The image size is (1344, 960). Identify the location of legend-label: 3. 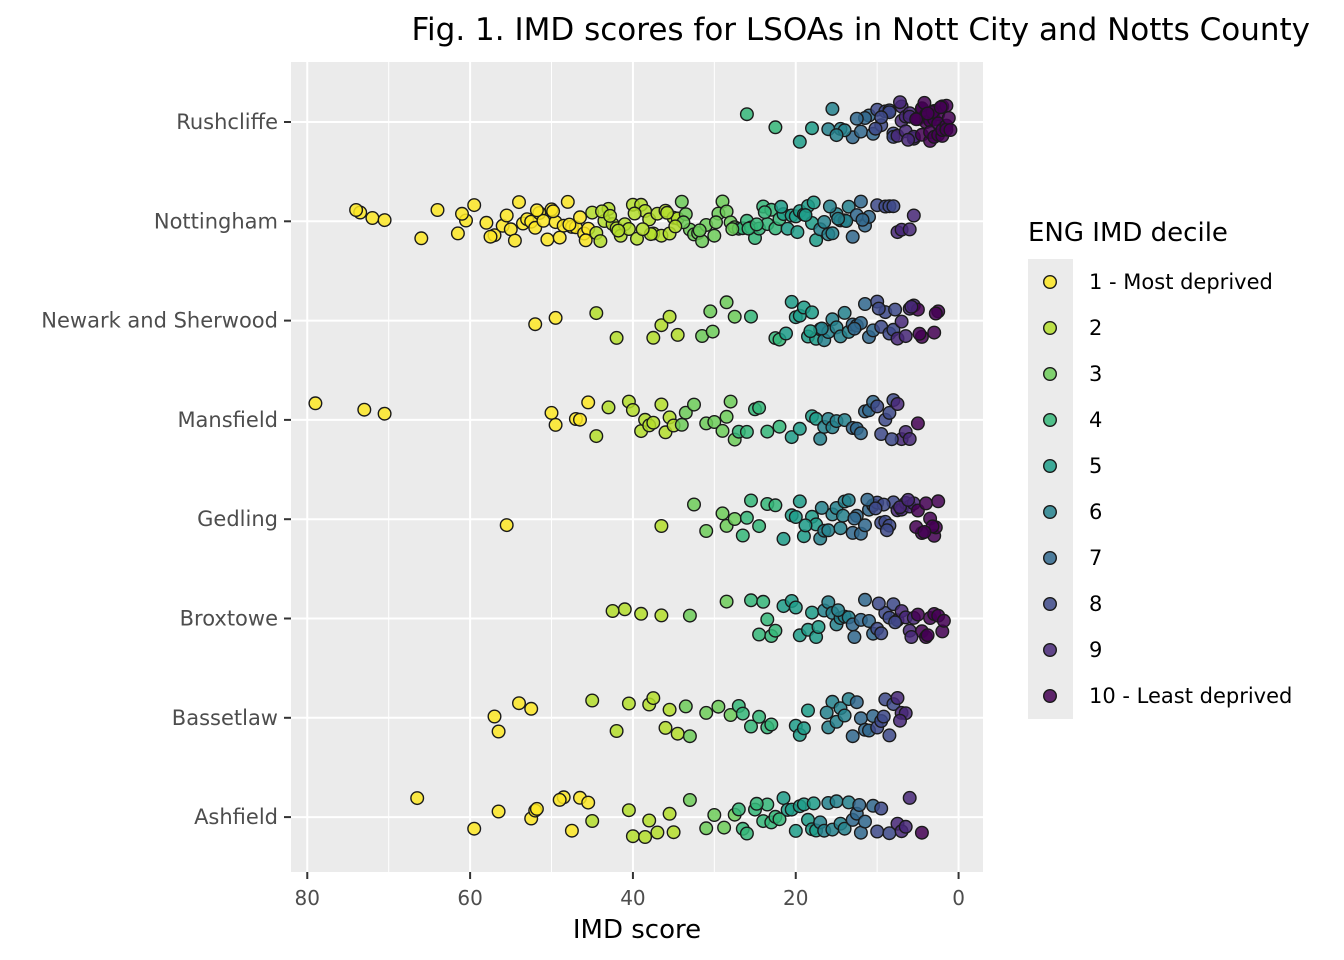
(1095, 374).